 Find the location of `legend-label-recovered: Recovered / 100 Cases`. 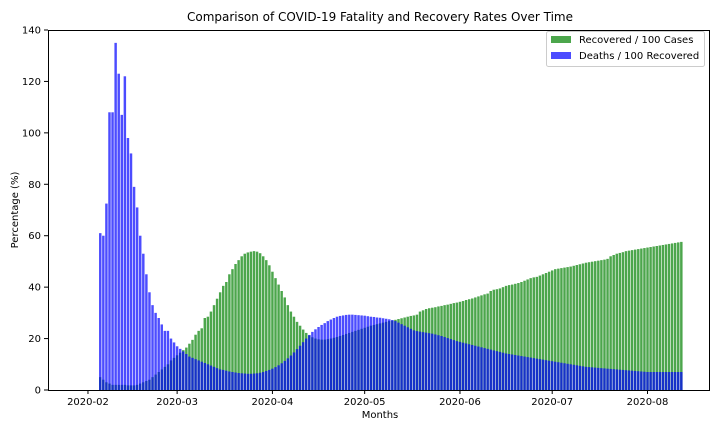

legend-label-recovered: Recovered / 100 Cases is located at coordinates (636, 40).